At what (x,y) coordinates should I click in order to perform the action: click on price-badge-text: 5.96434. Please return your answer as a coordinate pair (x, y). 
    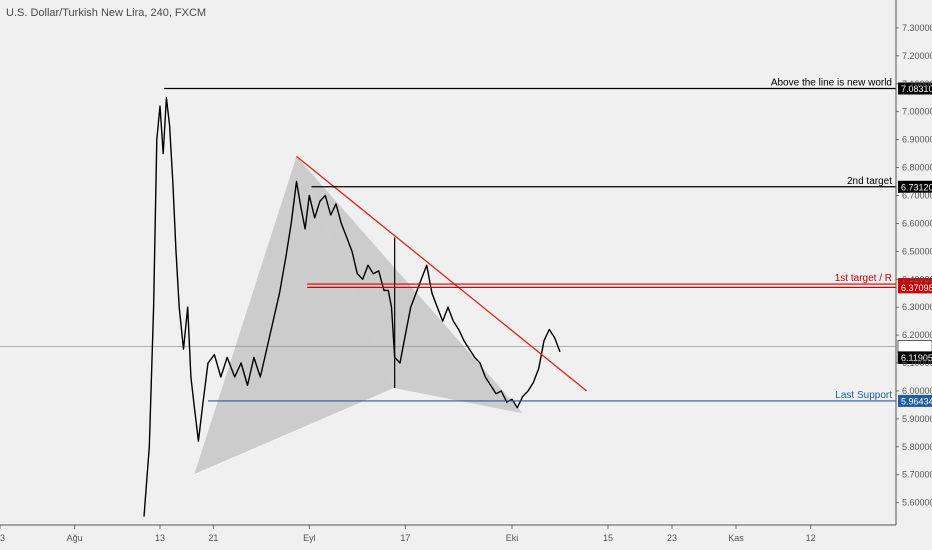
    Looking at the image, I should click on (916, 401).